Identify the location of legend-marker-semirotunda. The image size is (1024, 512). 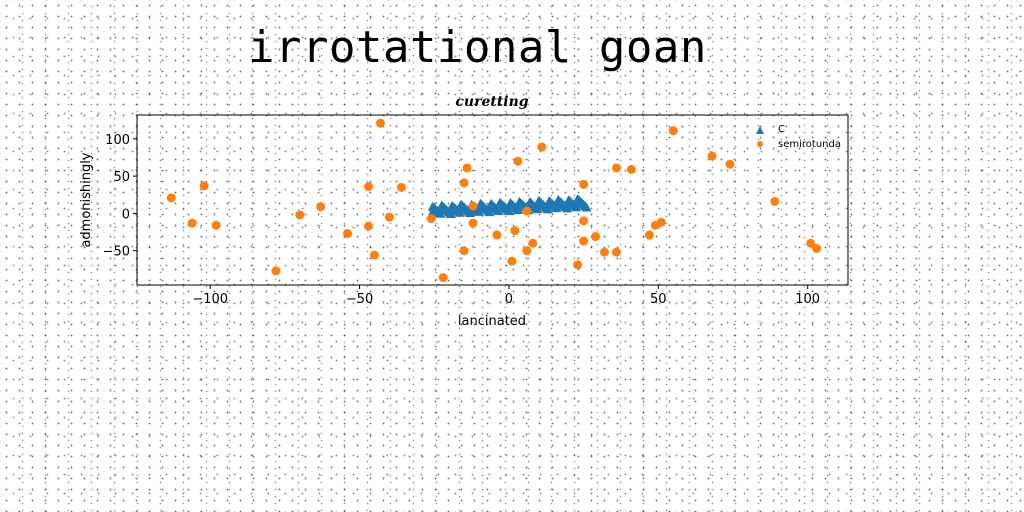
(760, 144).